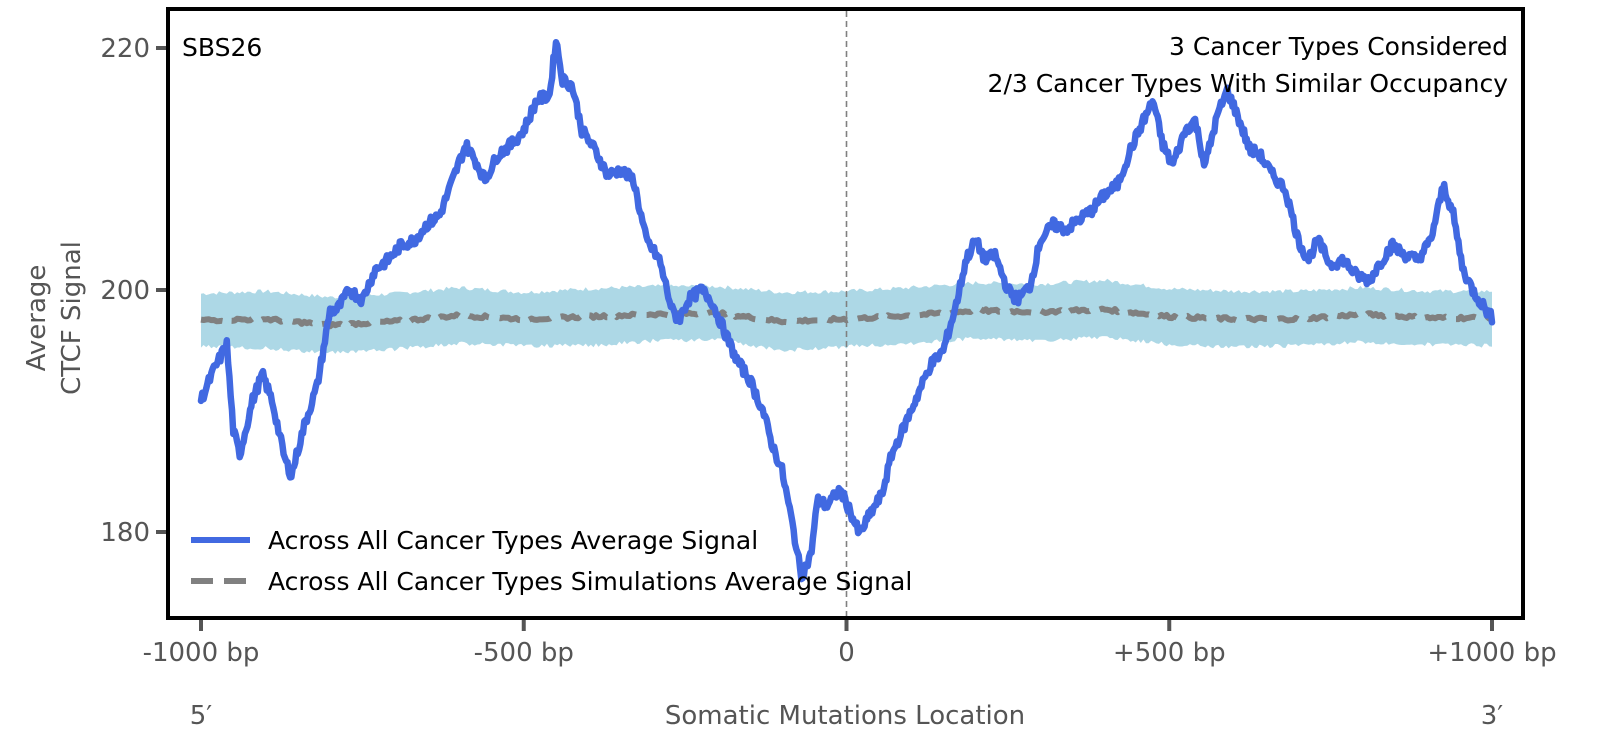 The height and width of the screenshot is (756, 1603). Describe the element at coordinates (1248, 83) in the screenshot. I see `similar-occupancy-note: 2/3 Cancer Types With Similar Occupancy` at that location.